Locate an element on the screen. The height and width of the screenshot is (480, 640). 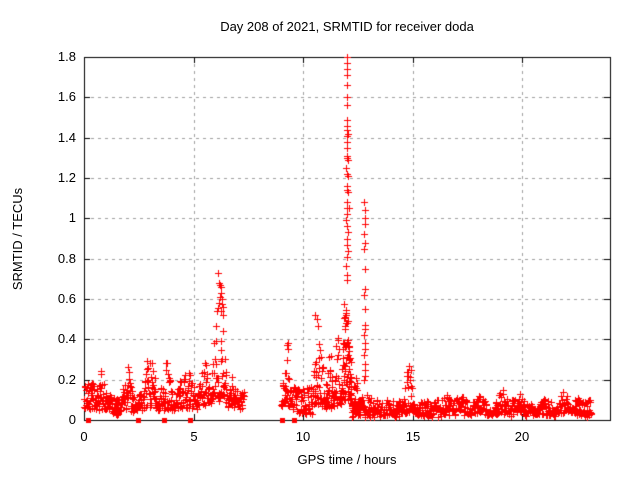
y-tick-label: 1.6 is located at coordinates (66, 96).